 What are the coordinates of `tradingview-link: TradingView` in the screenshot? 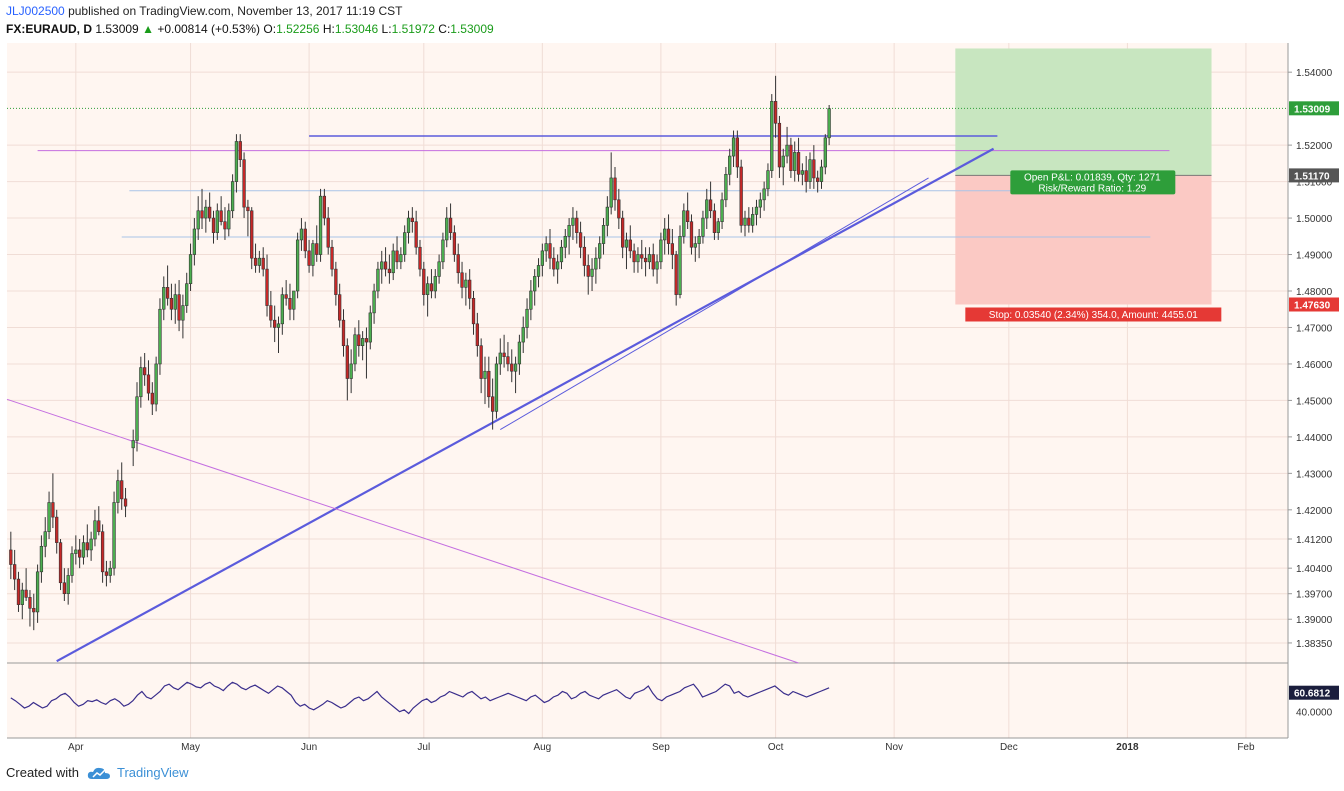 It's located at (152, 772).